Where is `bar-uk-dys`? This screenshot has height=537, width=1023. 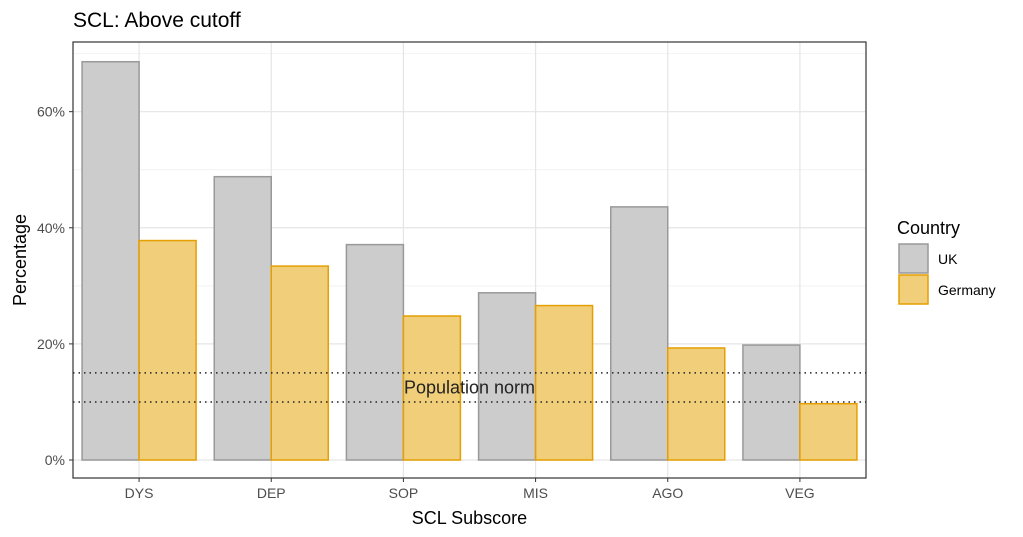 bar-uk-dys is located at coordinates (110, 260).